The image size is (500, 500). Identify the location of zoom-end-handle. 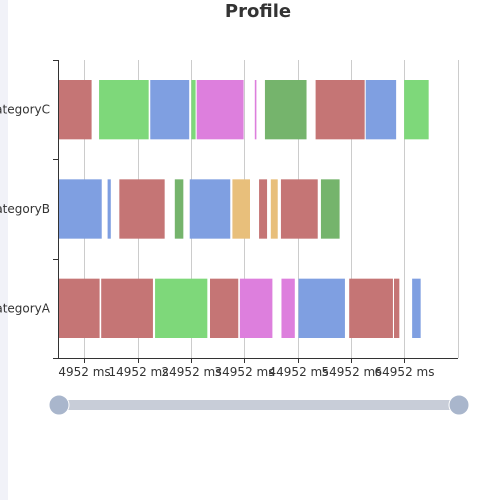
(459, 405).